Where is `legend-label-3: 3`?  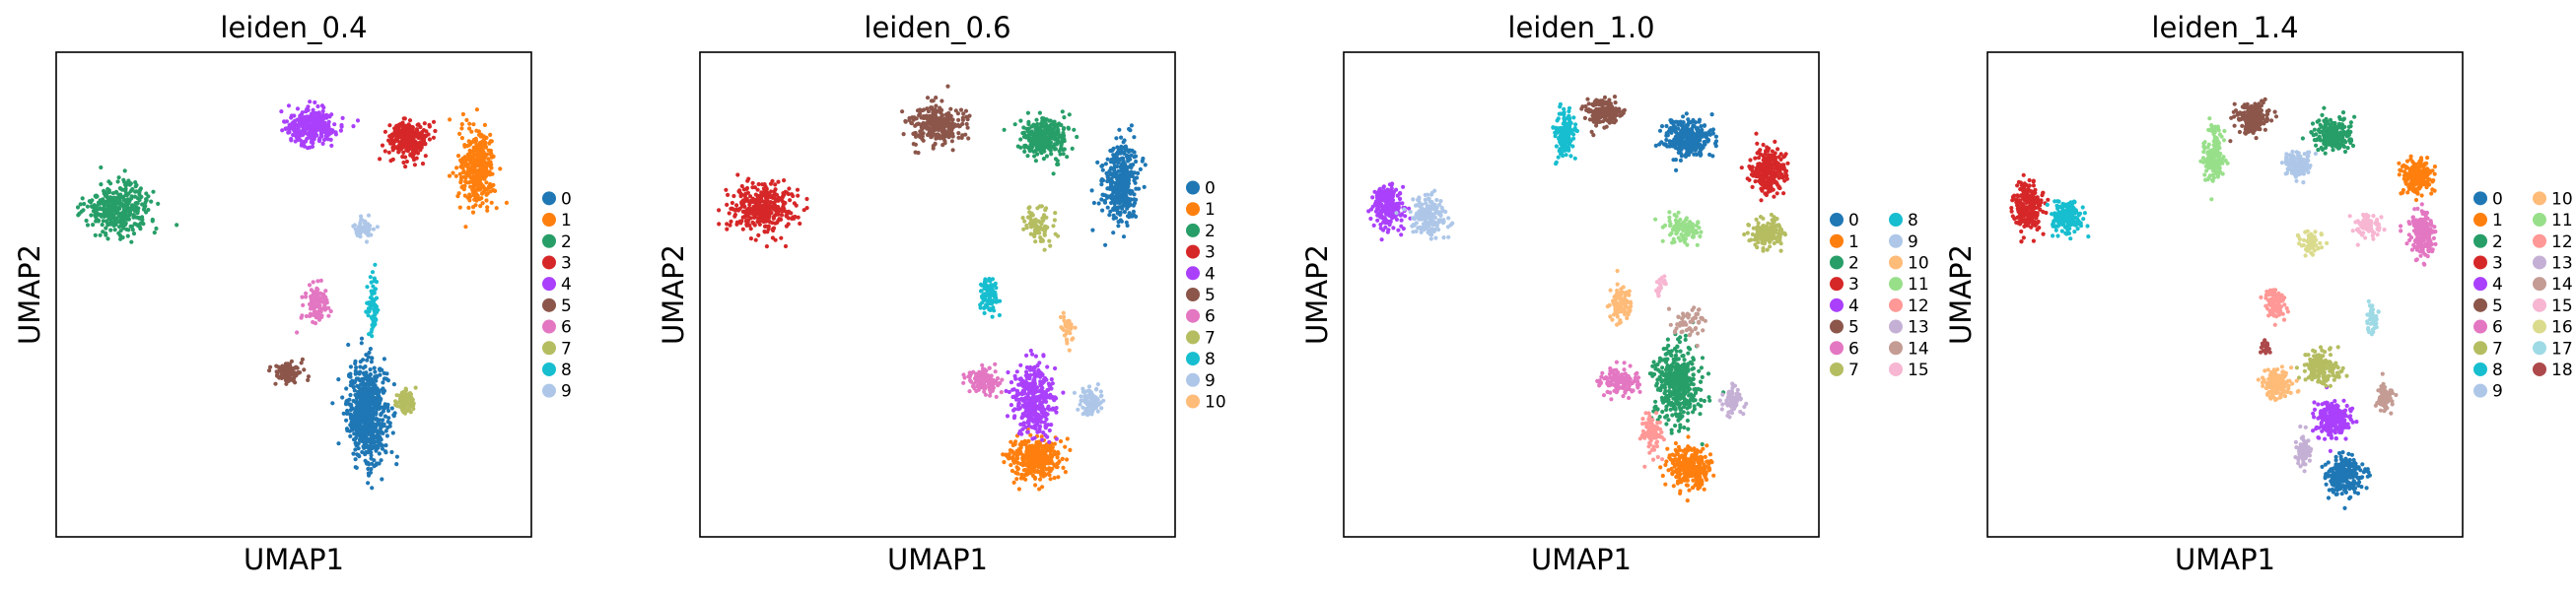
legend-label-3: 3 is located at coordinates (567, 263).